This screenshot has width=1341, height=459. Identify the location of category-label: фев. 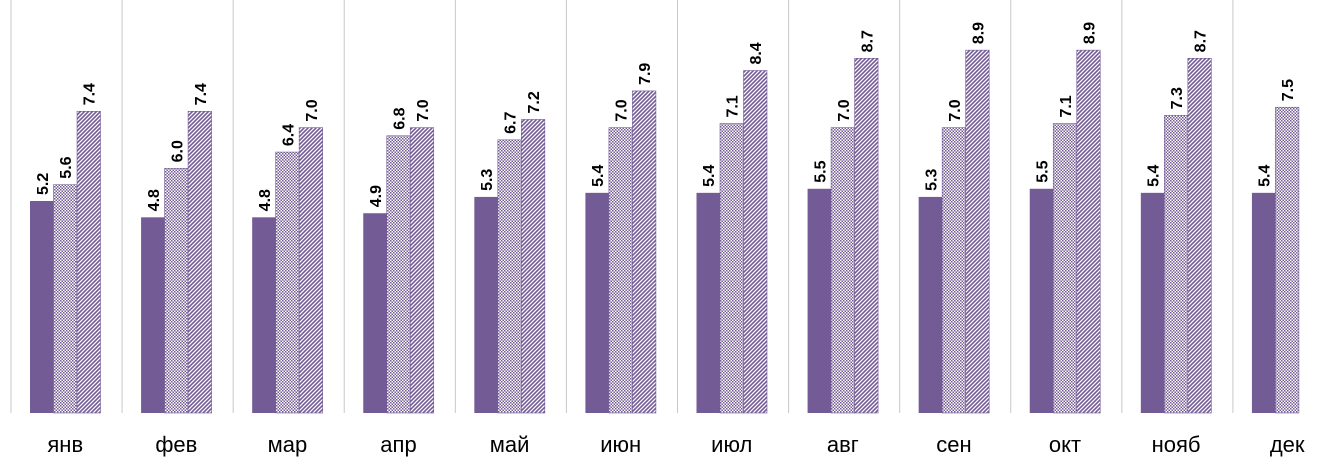
(176, 444).